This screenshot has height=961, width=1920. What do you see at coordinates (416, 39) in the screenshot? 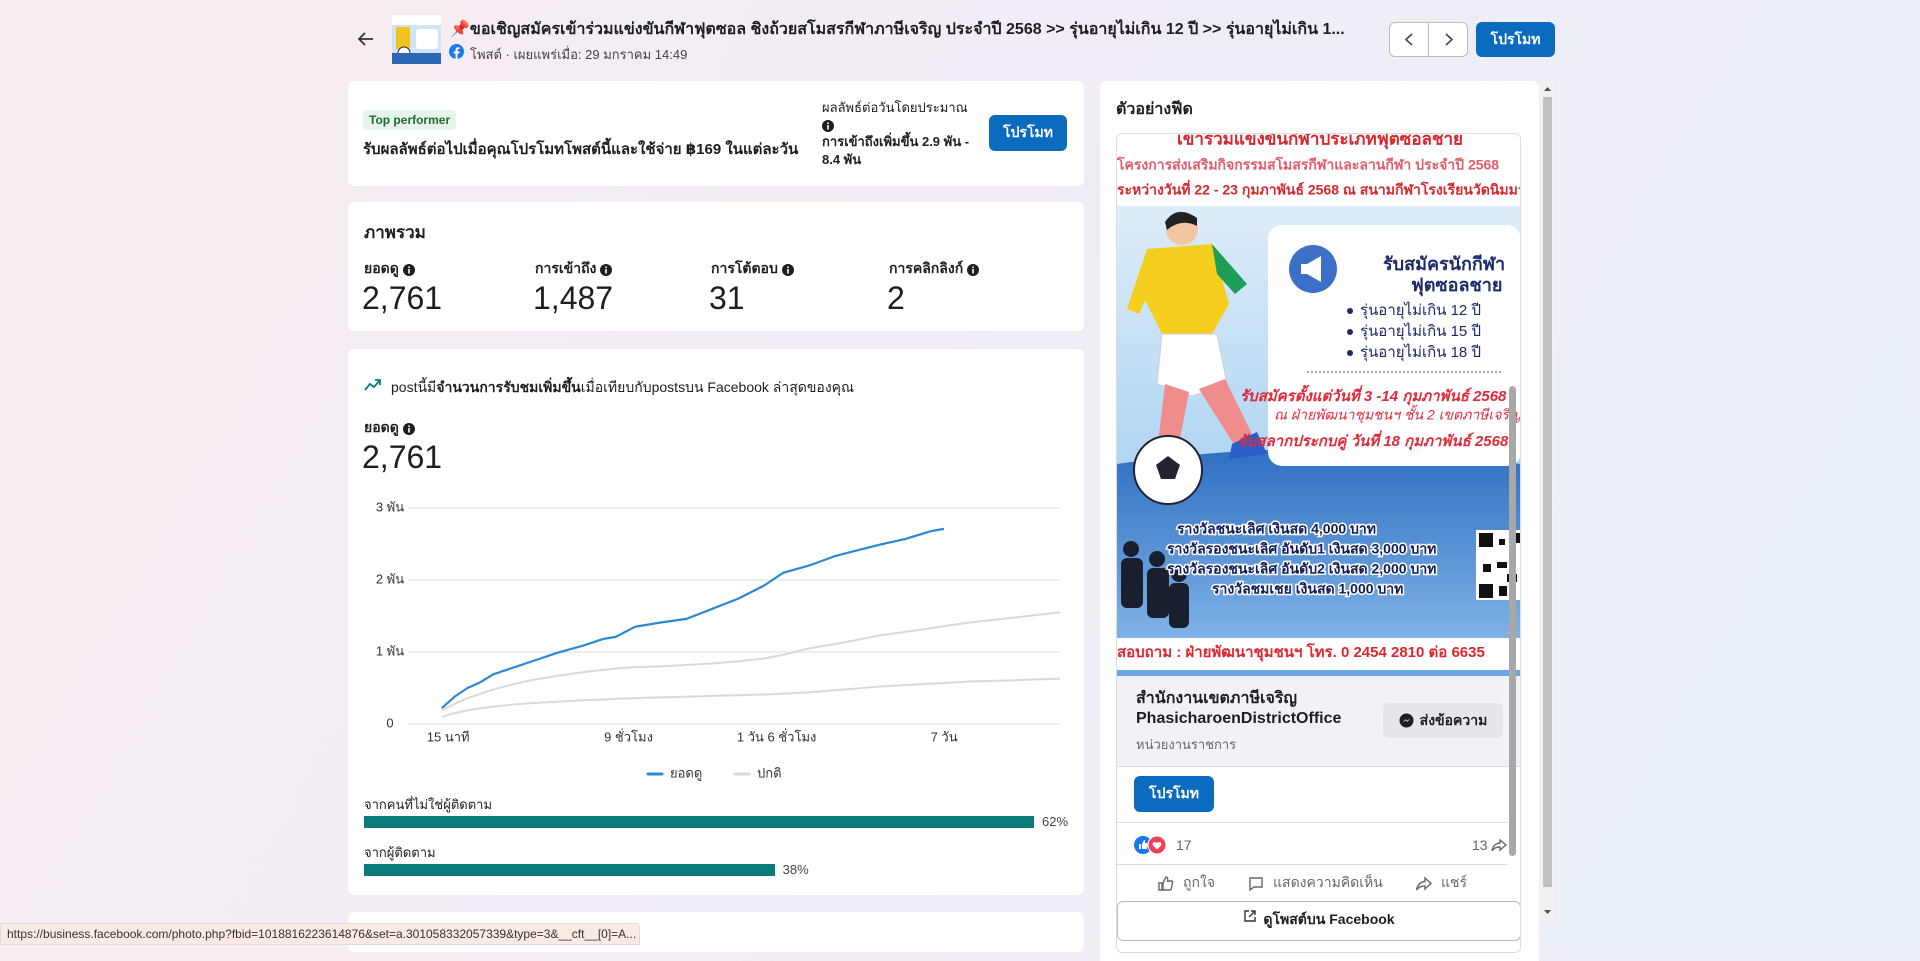
I see `post-thumbnail` at bounding box center [416, 39].